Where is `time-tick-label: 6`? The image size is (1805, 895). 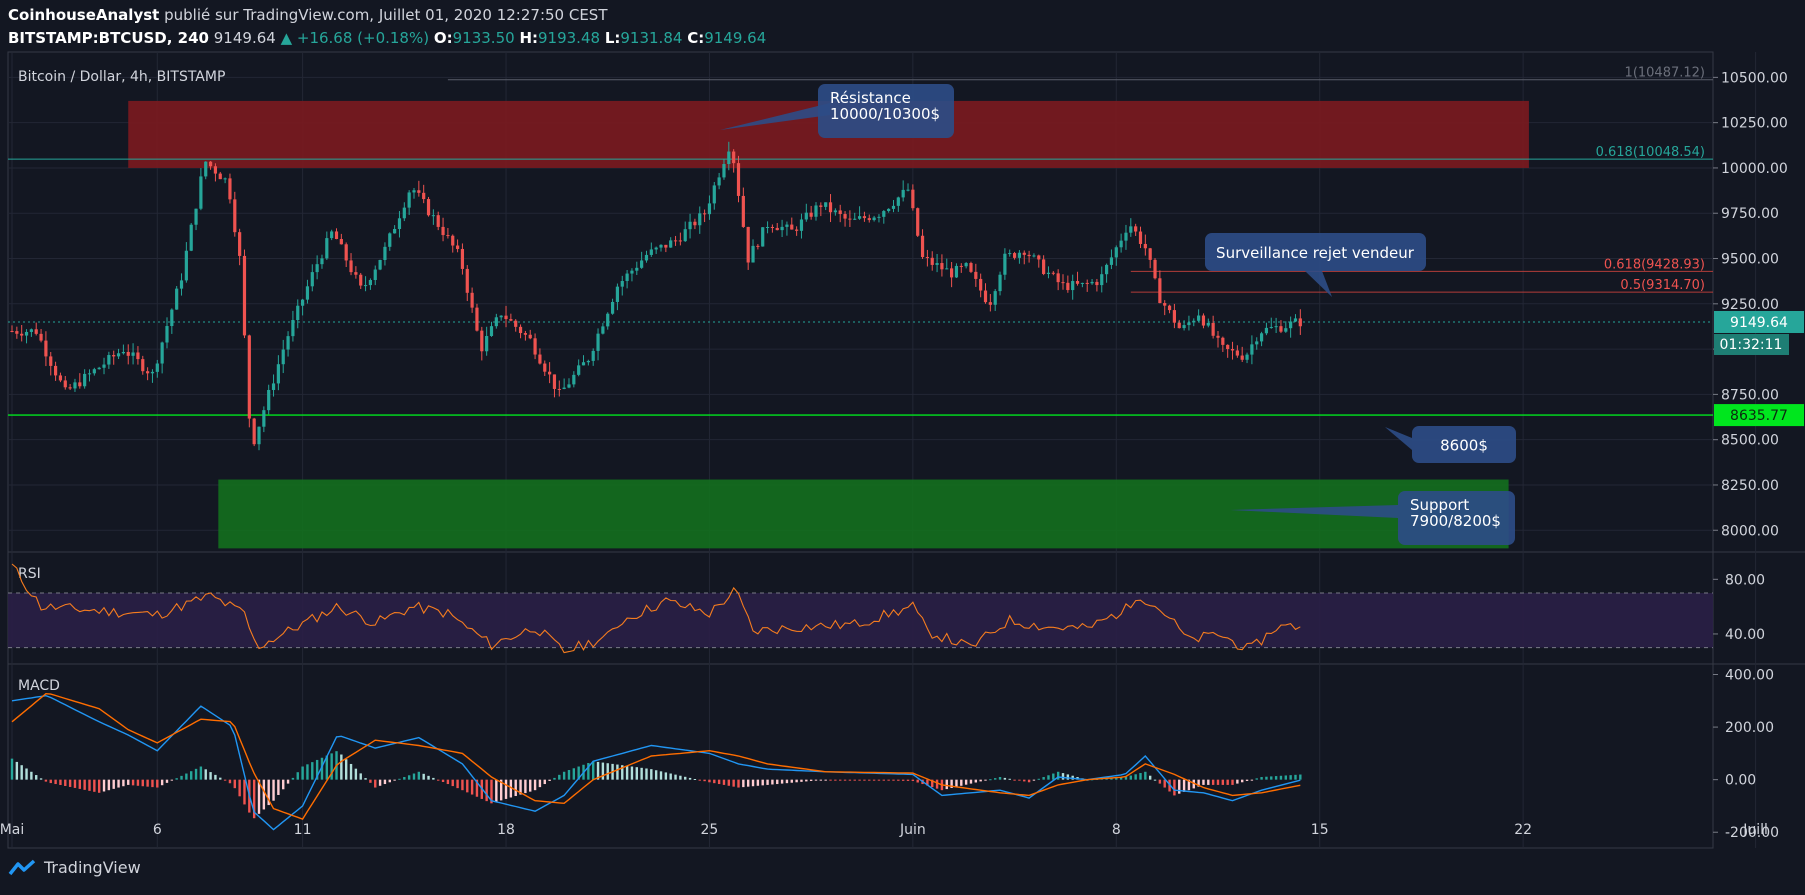
time-tick-label: 6 is located at coordinates (157, 830).